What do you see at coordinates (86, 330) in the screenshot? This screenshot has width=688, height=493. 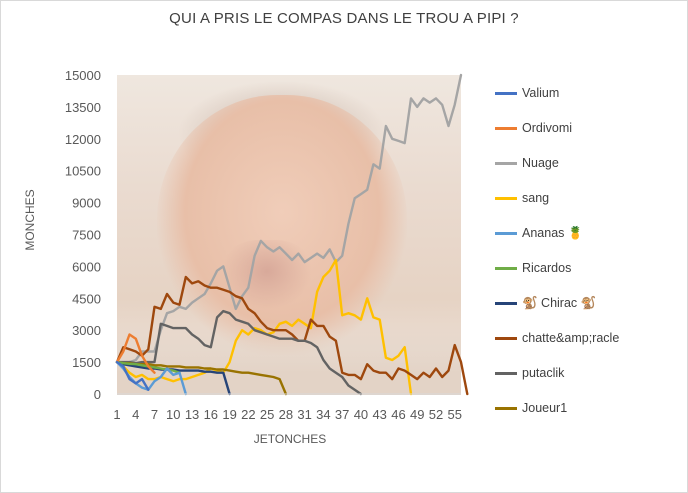 I see `y-tick-label: 3000` at bounding box center [86, 330].